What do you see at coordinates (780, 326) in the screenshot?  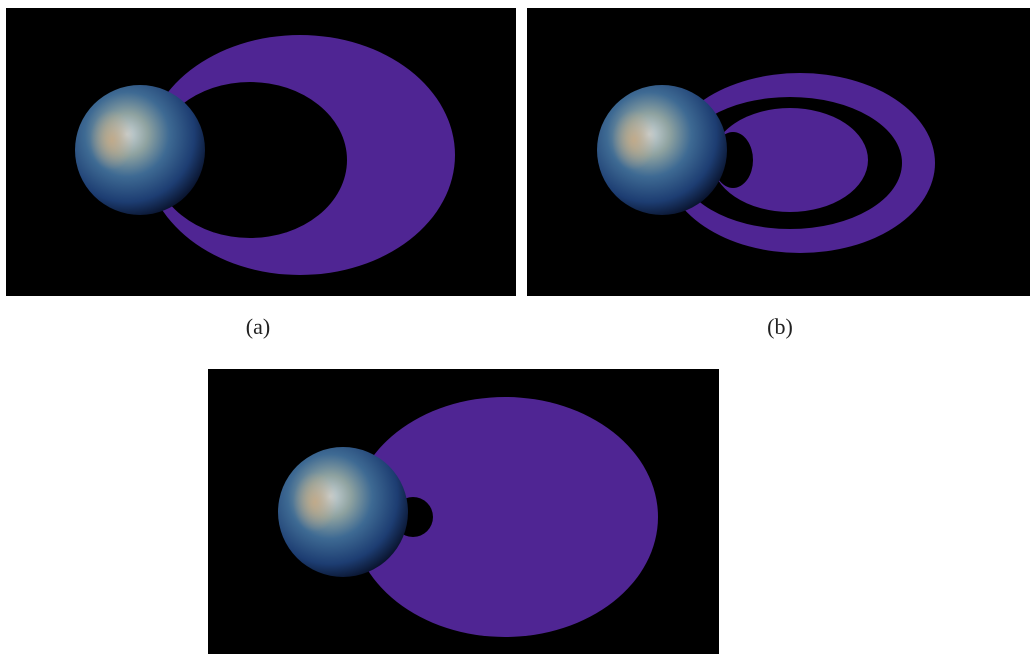 I see `panel-label: (b)` at bounding box center [780, 326].